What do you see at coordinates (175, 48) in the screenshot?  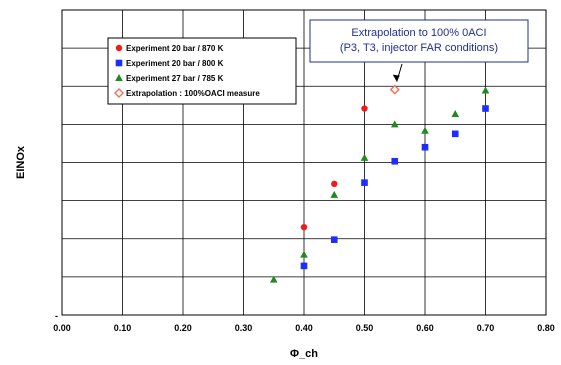 I see `legend-label: Experiment 20 bar / 870 K` at bounding box center [175, 48].